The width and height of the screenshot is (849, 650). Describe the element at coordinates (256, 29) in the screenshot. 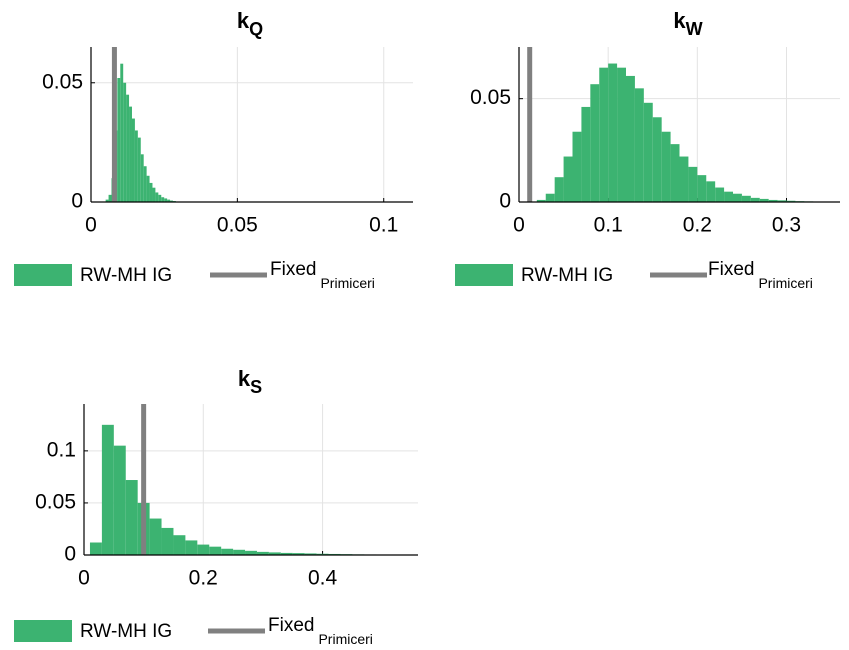

I see `title-sub: Q` at that location.